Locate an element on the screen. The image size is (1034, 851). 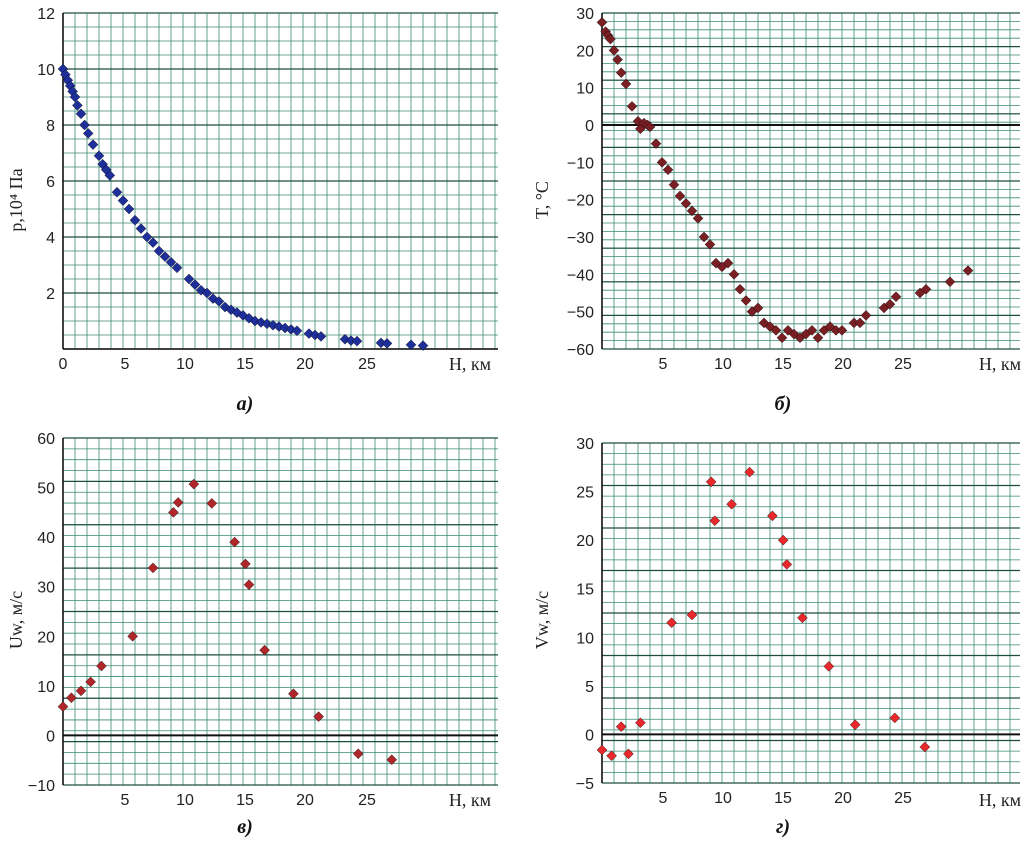
y-tick-label: −30 is located at coordinates (580, 238).